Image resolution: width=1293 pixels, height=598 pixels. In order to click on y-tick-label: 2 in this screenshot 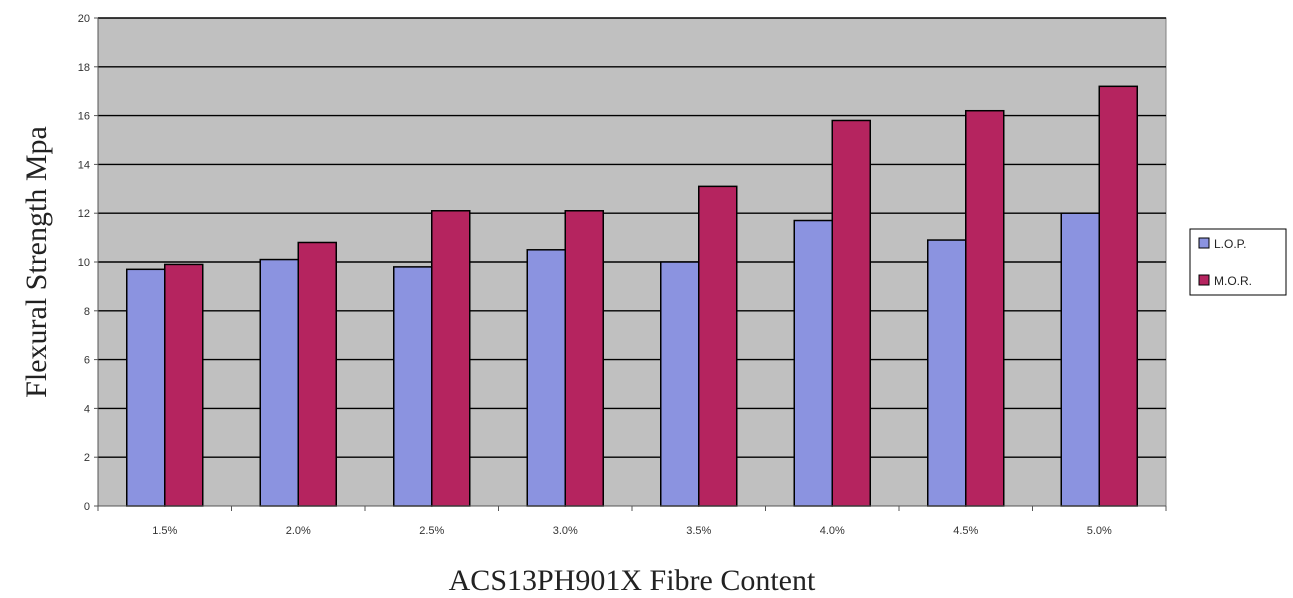, I will do `click(87, 458)`.